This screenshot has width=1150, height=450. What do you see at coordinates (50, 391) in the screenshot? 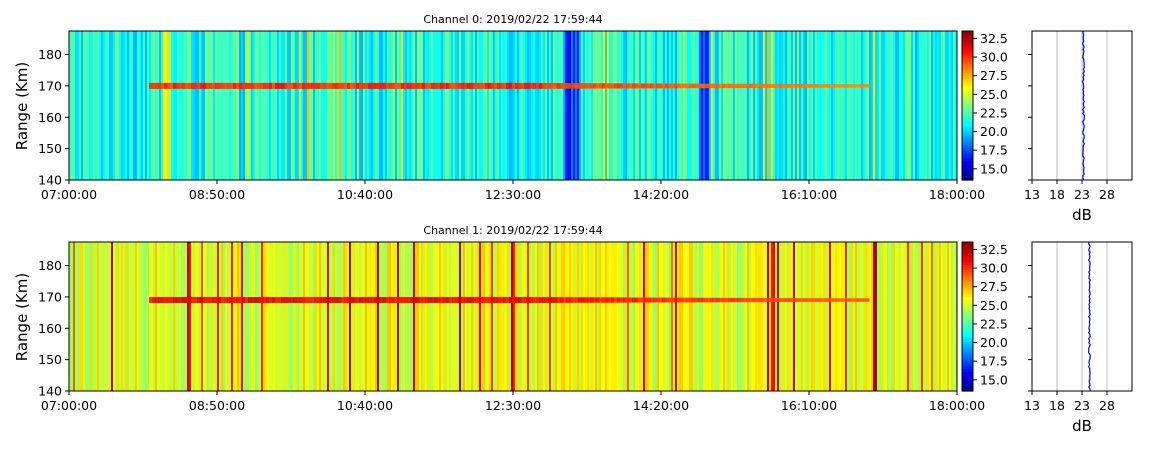
I see `y-tick-label: 140` at bounding box center [50, 391].